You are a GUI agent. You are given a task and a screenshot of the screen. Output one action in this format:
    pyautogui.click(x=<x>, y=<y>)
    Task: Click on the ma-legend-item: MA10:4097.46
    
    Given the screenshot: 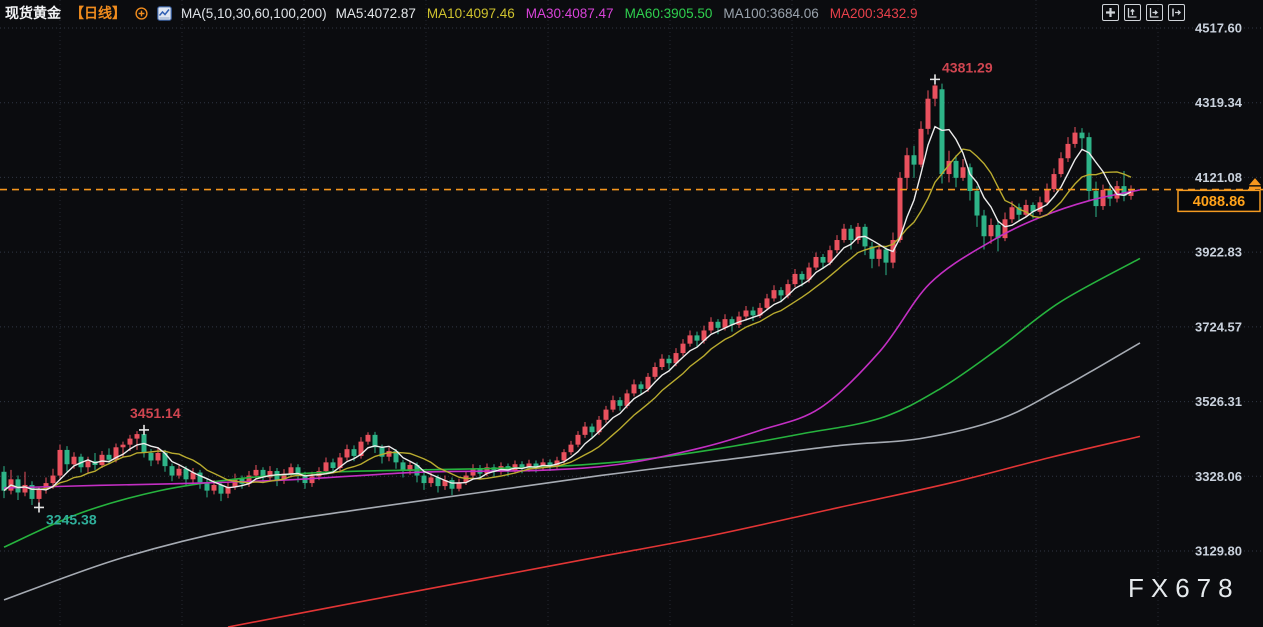 What is the action you would take?
    pyautogui.click(x=470, y=13)
    